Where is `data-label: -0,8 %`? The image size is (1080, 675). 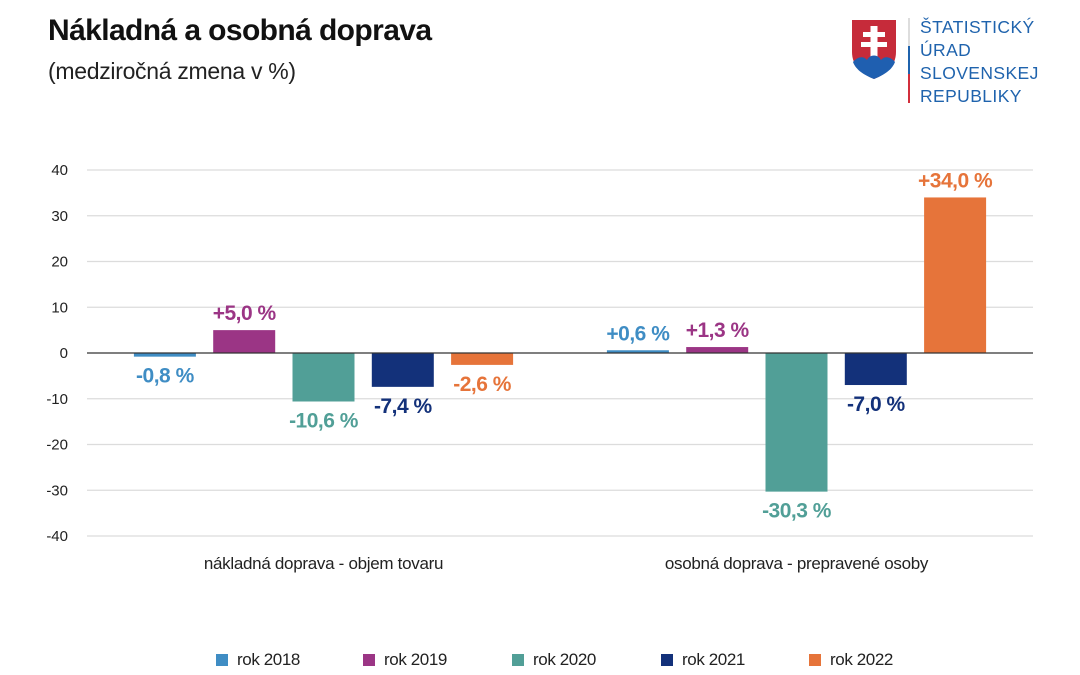 data-label: -0,8 % is located at coordinates (165, 376).